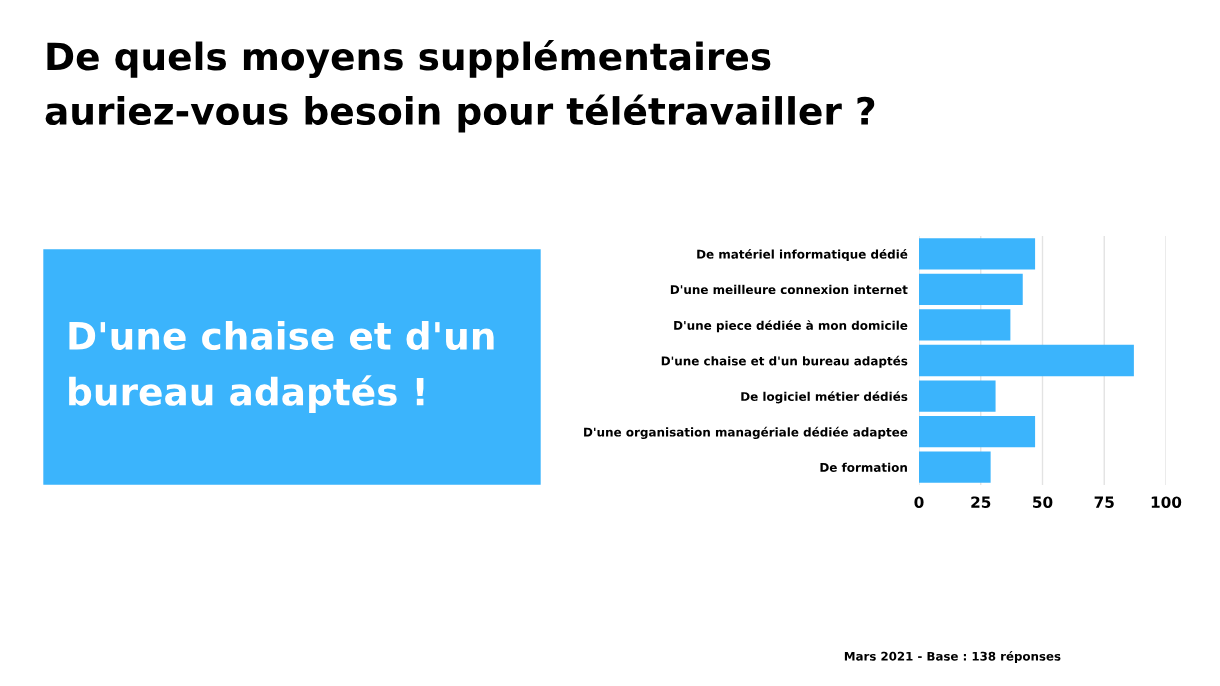  What do you see at coordinates (1043, 502) in the screenshot?
I see `x-tick-label: 50` at bounding box center [1043, 502].